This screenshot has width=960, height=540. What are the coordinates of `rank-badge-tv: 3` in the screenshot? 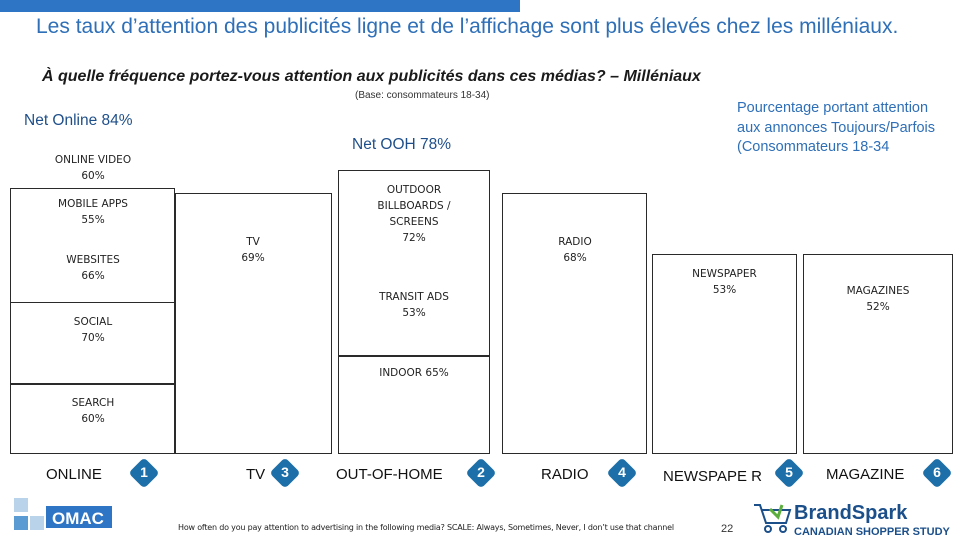 It's located at (285, 473).